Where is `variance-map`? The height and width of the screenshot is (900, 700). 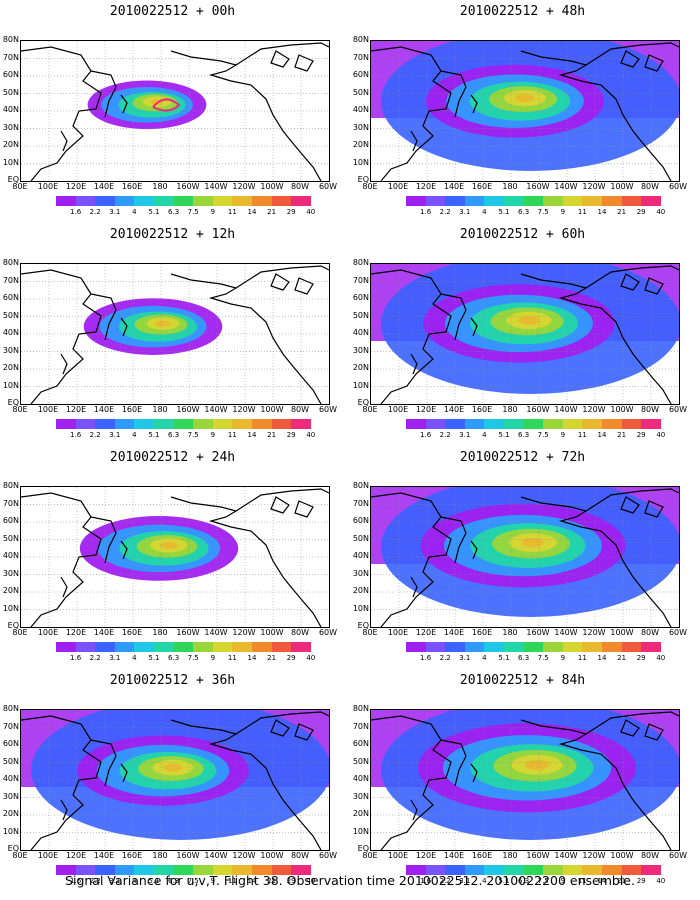
variance-map is located at coordinates (175, 334).